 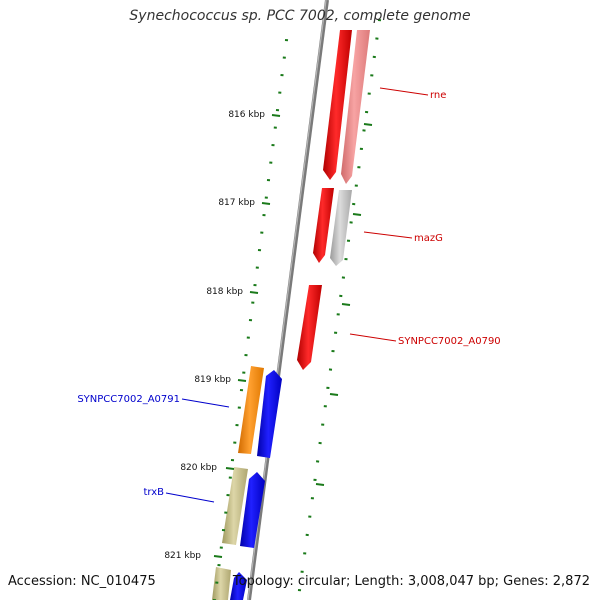 I want to click on gene-rne, so click(x=337, y=105).